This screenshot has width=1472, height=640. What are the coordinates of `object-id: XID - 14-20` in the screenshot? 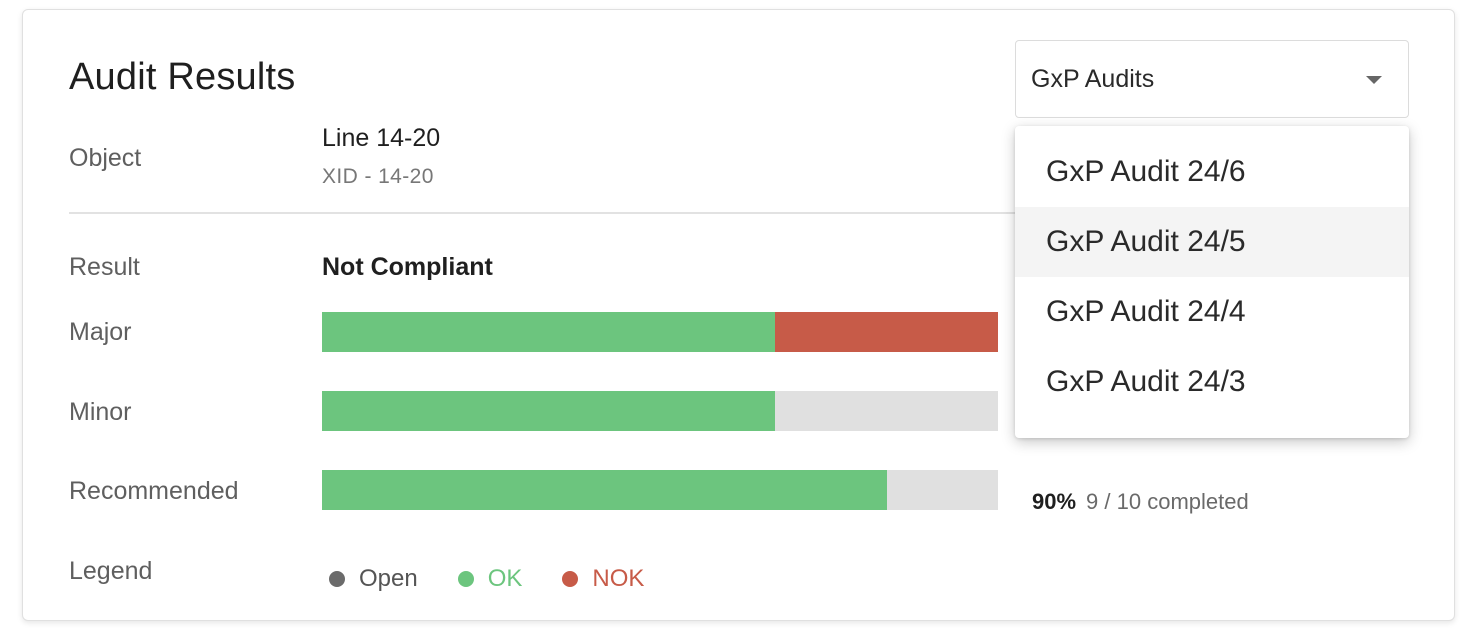 It's located at (378, 176).